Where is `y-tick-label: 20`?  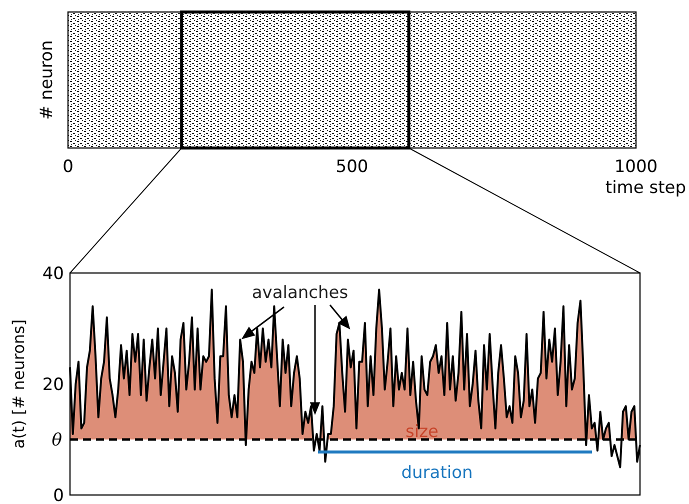
y-tick-label: 20 is located at coordinates (53, 385).